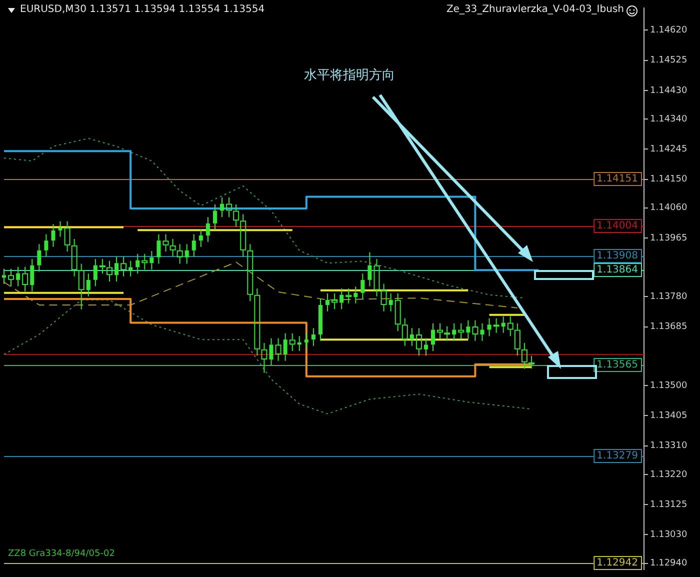  I want to click on ref-line-label: 1.13565, so click(617, 365).